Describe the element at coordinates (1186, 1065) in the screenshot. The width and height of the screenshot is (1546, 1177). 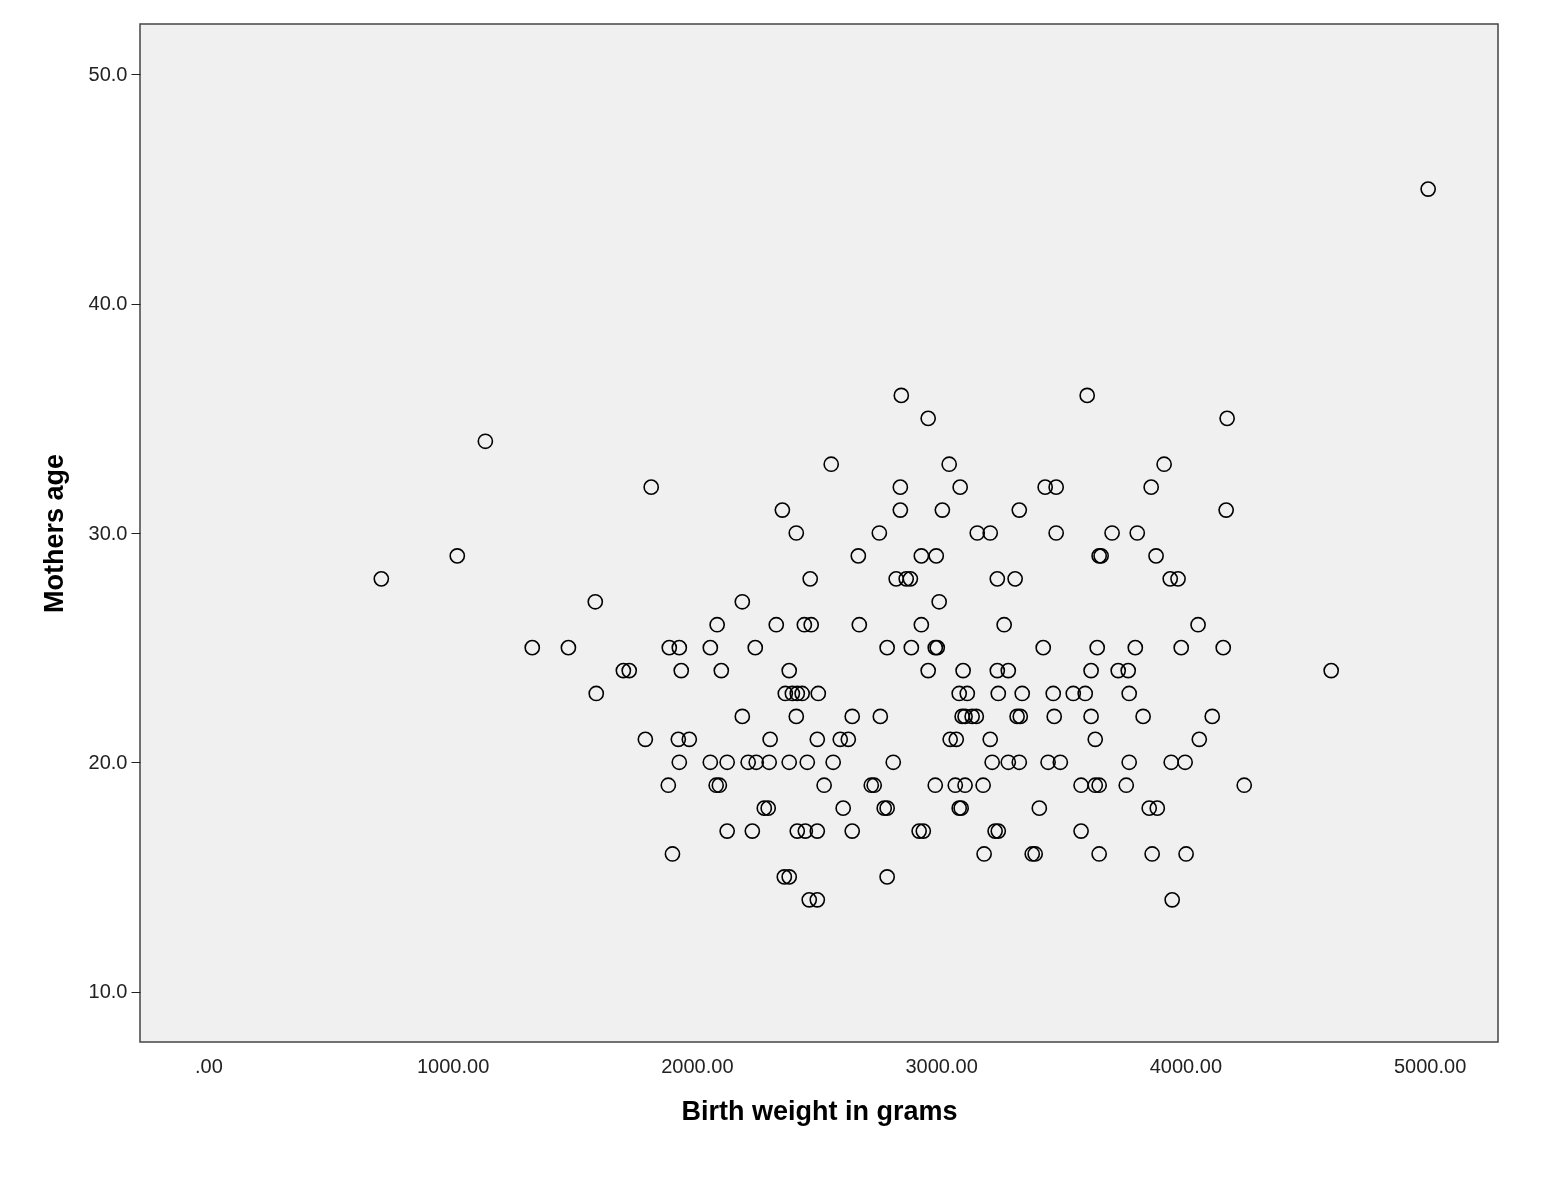
I see `x-tick-label: 4000.00` at that location.